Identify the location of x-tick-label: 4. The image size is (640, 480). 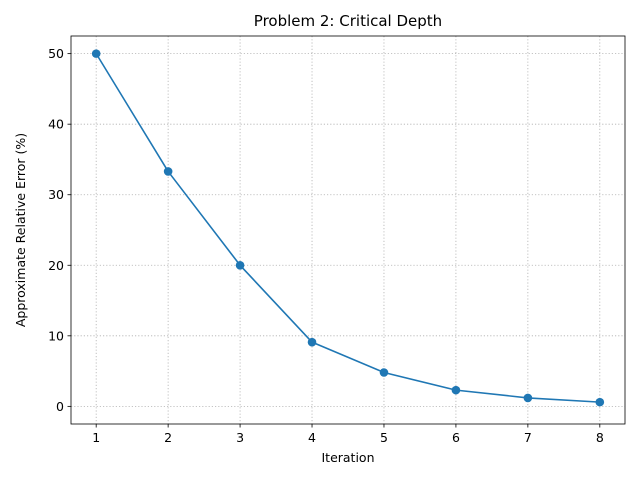
(312, 437).